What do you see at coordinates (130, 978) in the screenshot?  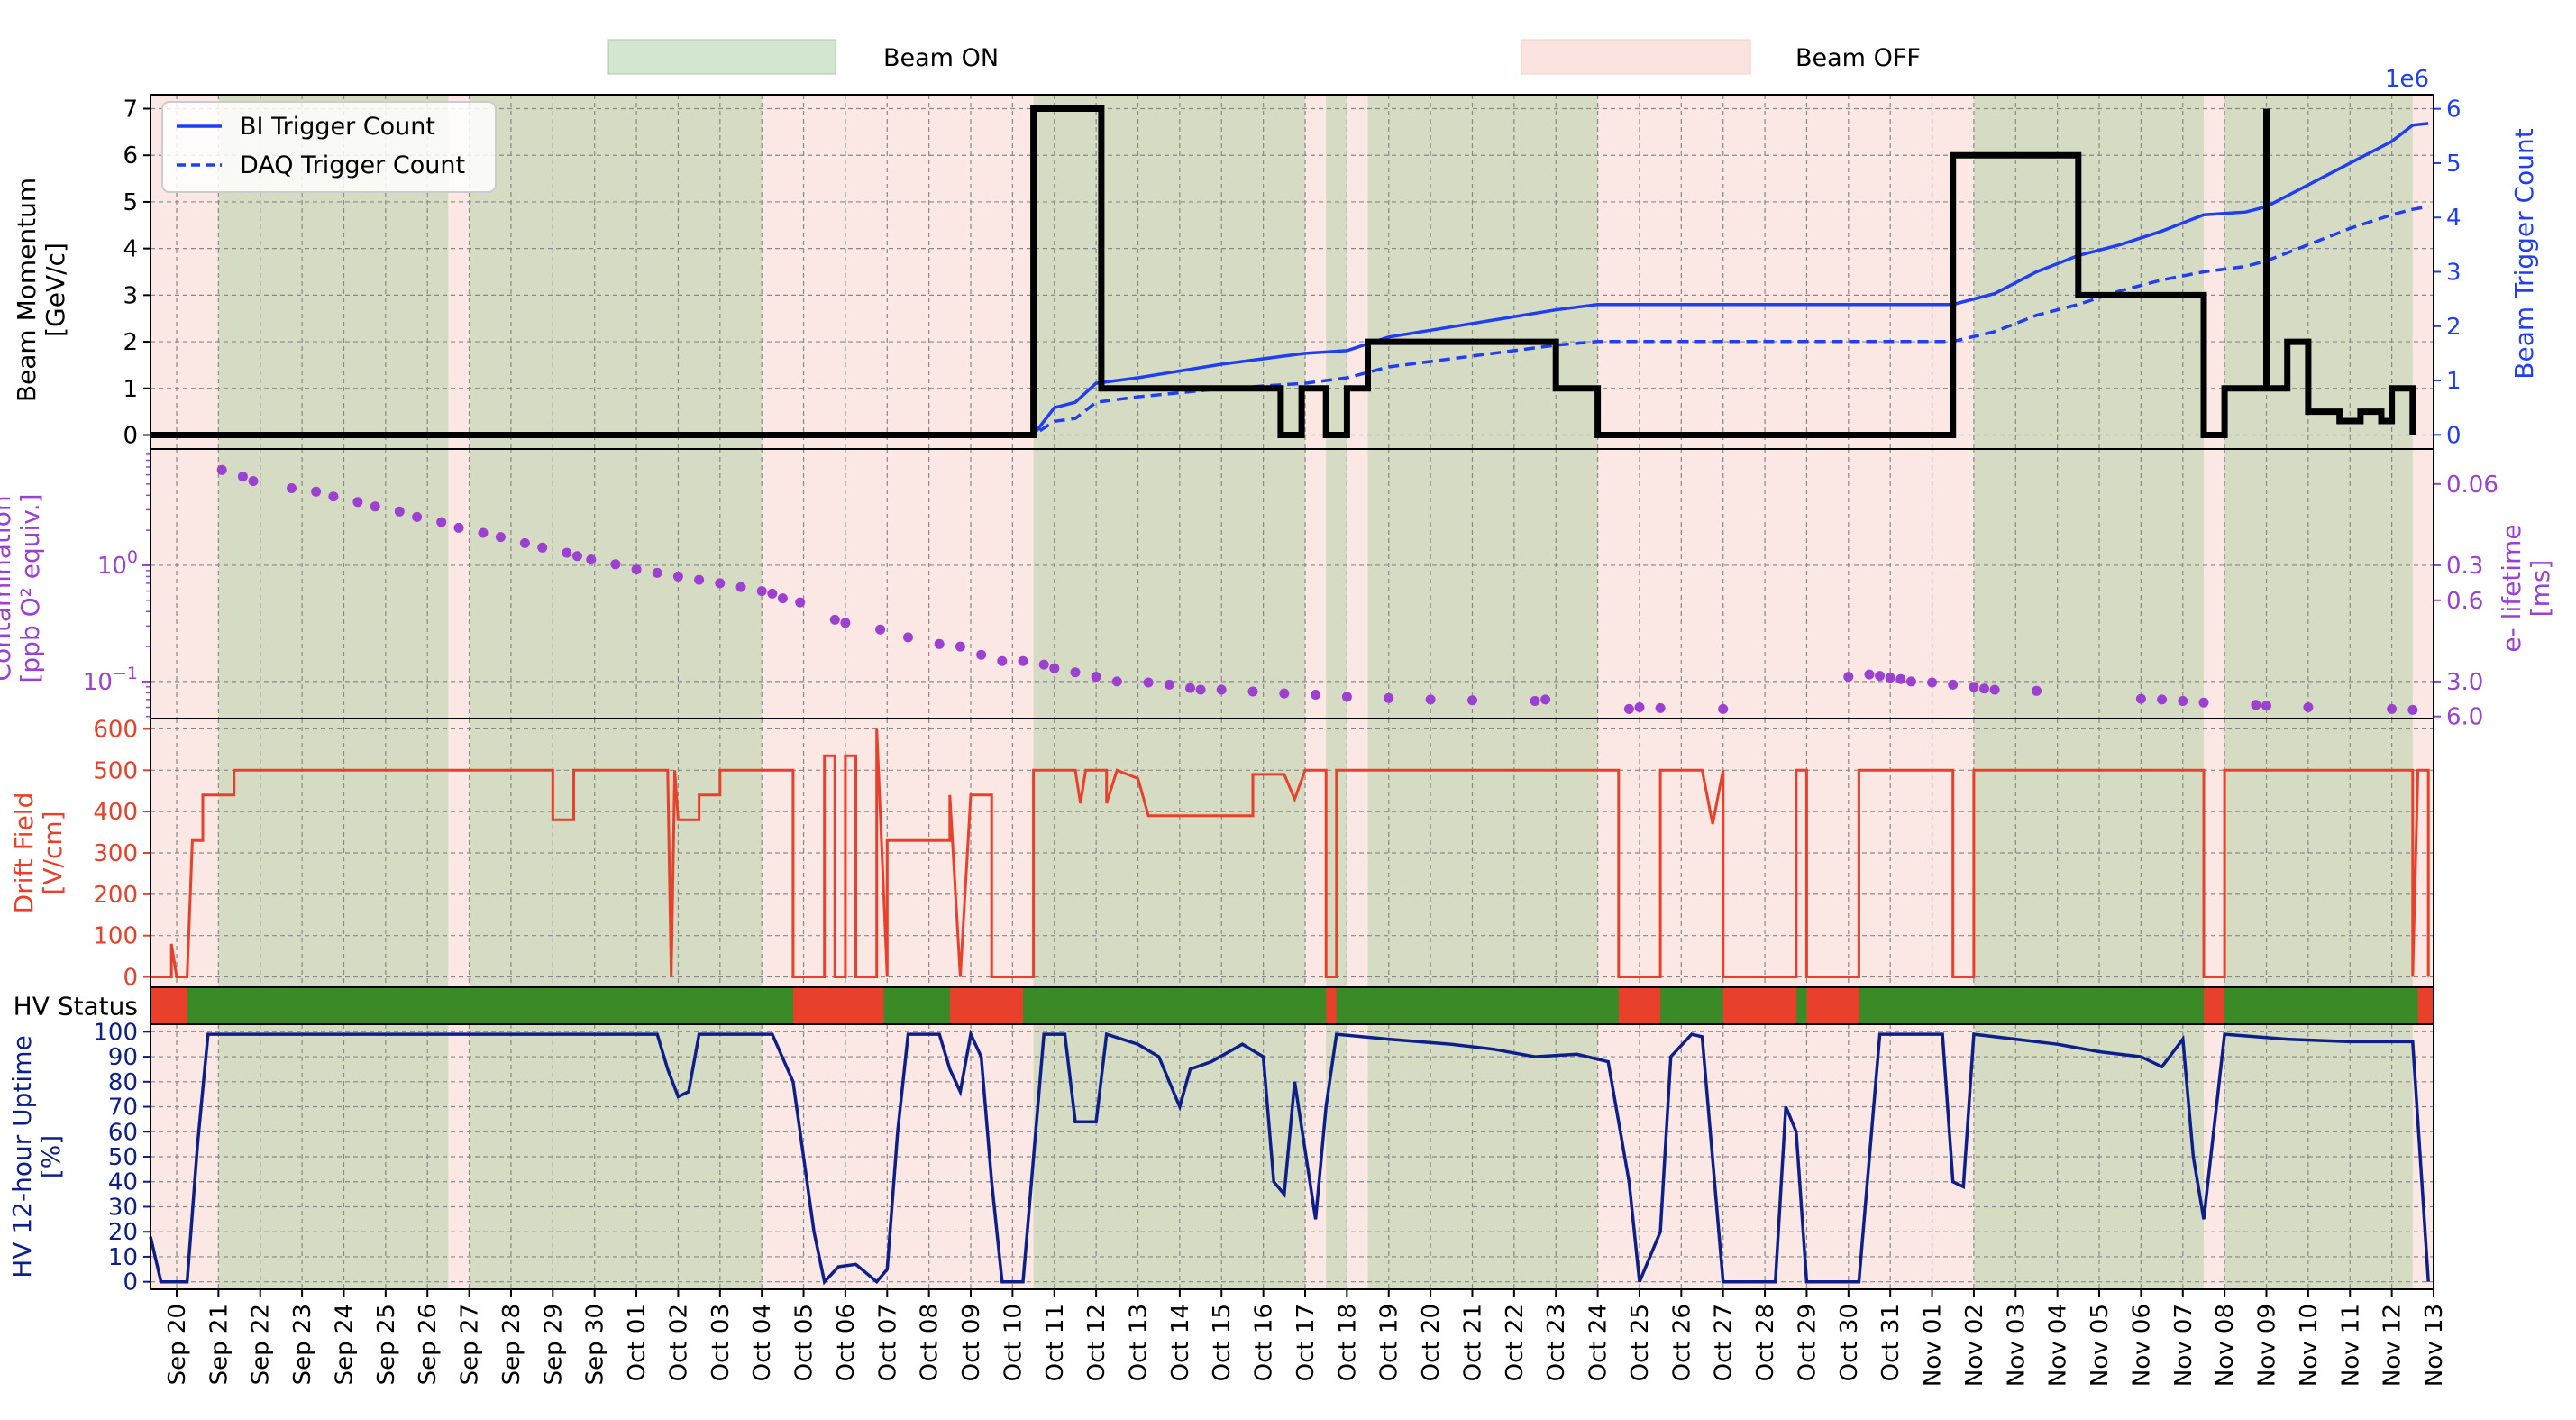 I see `drift-ytick-label: 0` at bounding box center [130, 978].